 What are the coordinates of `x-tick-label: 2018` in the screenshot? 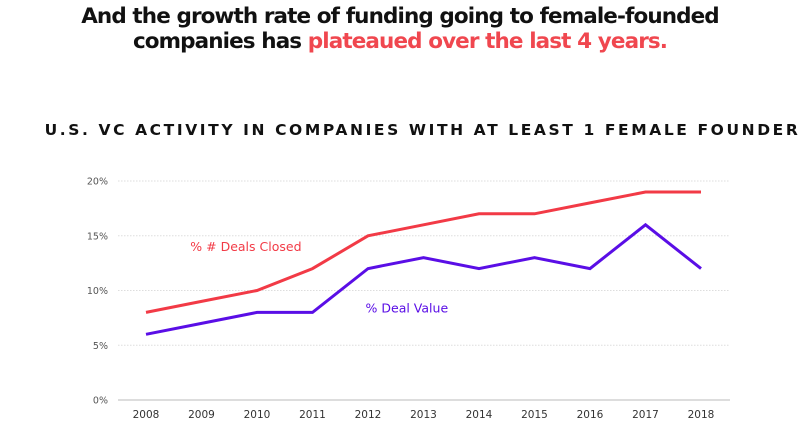 It's located at (701, 415).